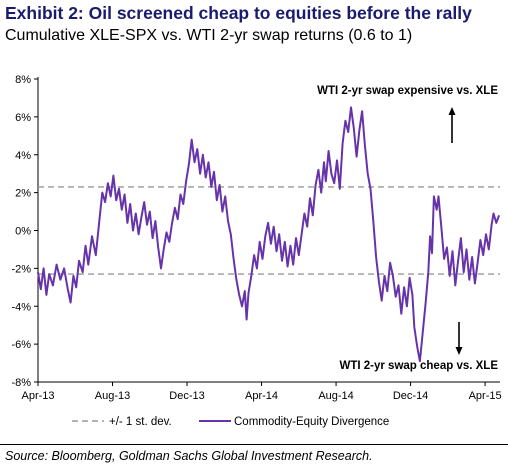 This screenshot has height=469, width=508. I want to click on arrow-down-icon, so click(459, 338).